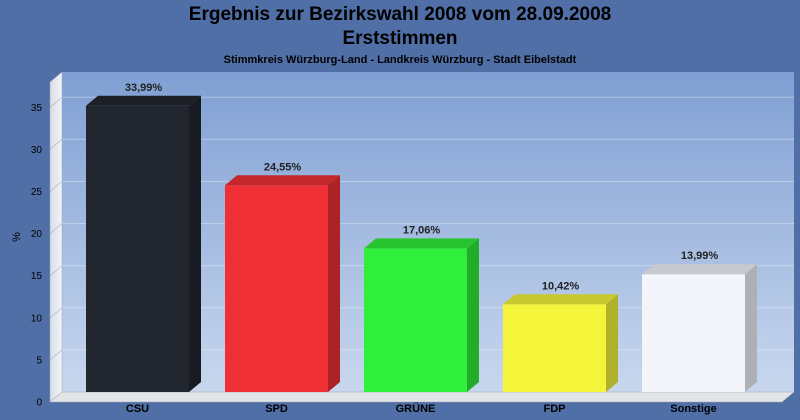  What do you see at coordinates (137, 409) in the screenshot?
I see `x-tick-label: CSU` at bounding box center [137, 409].